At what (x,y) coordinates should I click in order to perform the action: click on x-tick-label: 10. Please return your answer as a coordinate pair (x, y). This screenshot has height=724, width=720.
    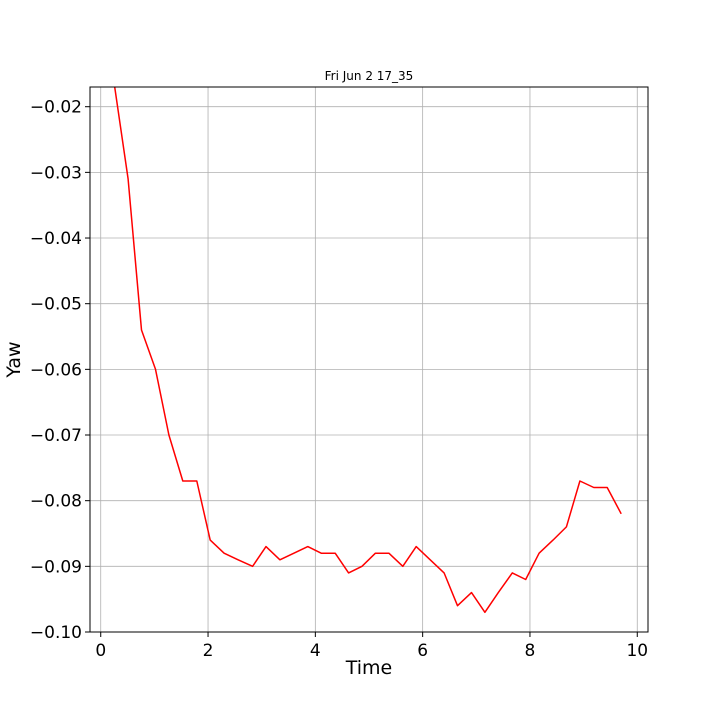
    Looking at the image, I should click on (637, 651).